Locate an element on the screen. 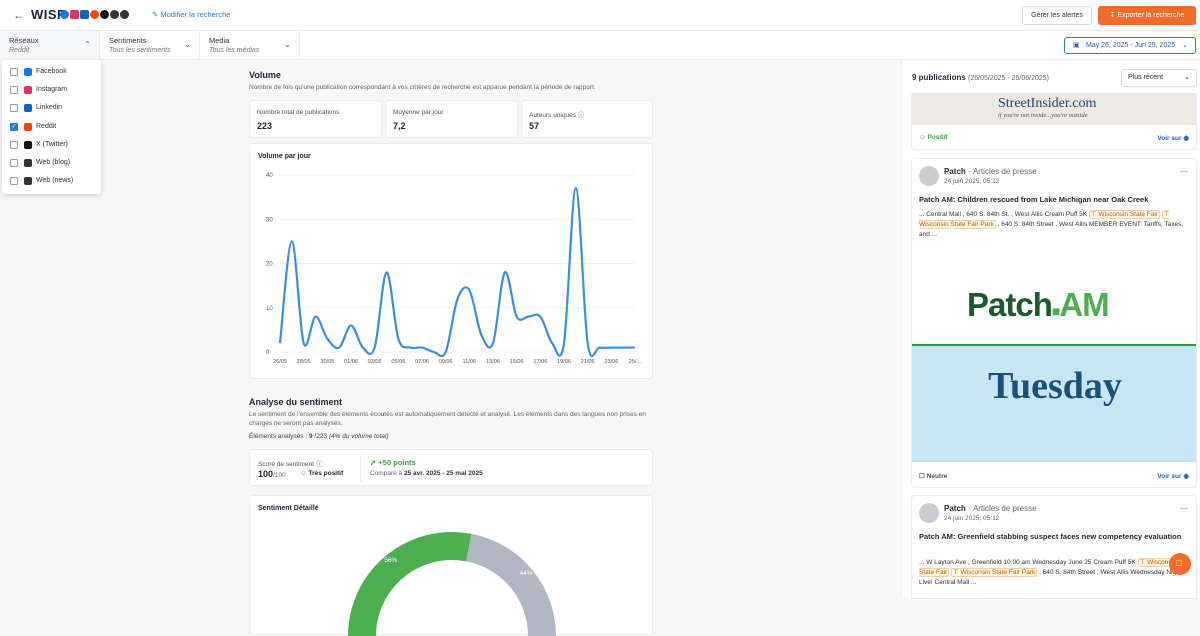 The image size is (1200, 636). facebook-icon is located at coordinates (64, 14).